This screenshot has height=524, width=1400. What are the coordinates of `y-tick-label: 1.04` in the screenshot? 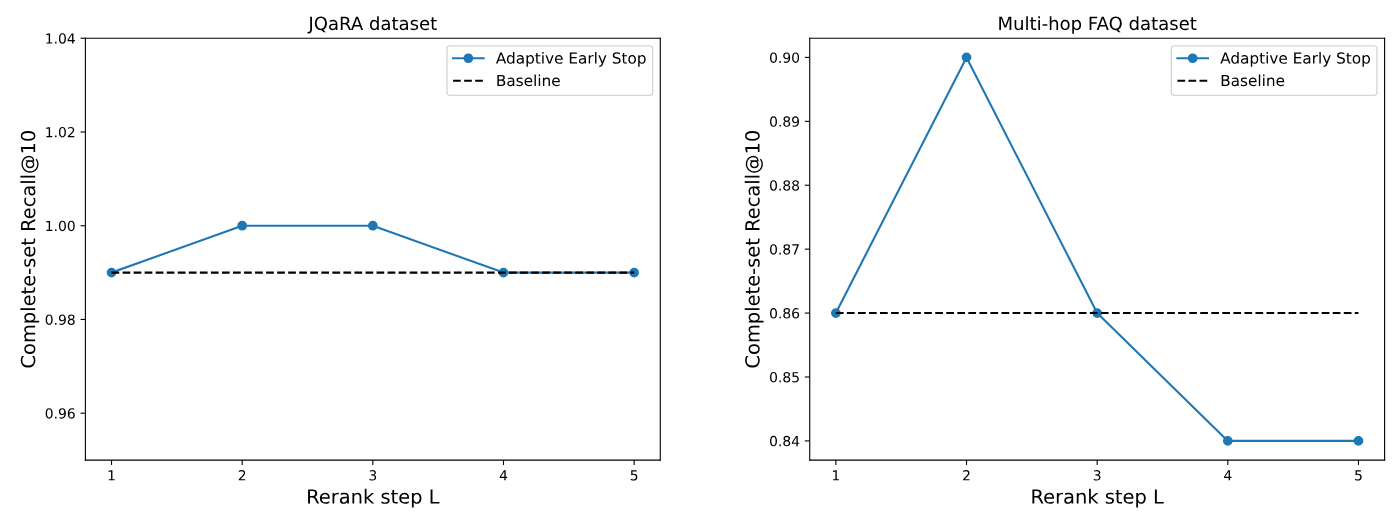 It's located at (60, 38).